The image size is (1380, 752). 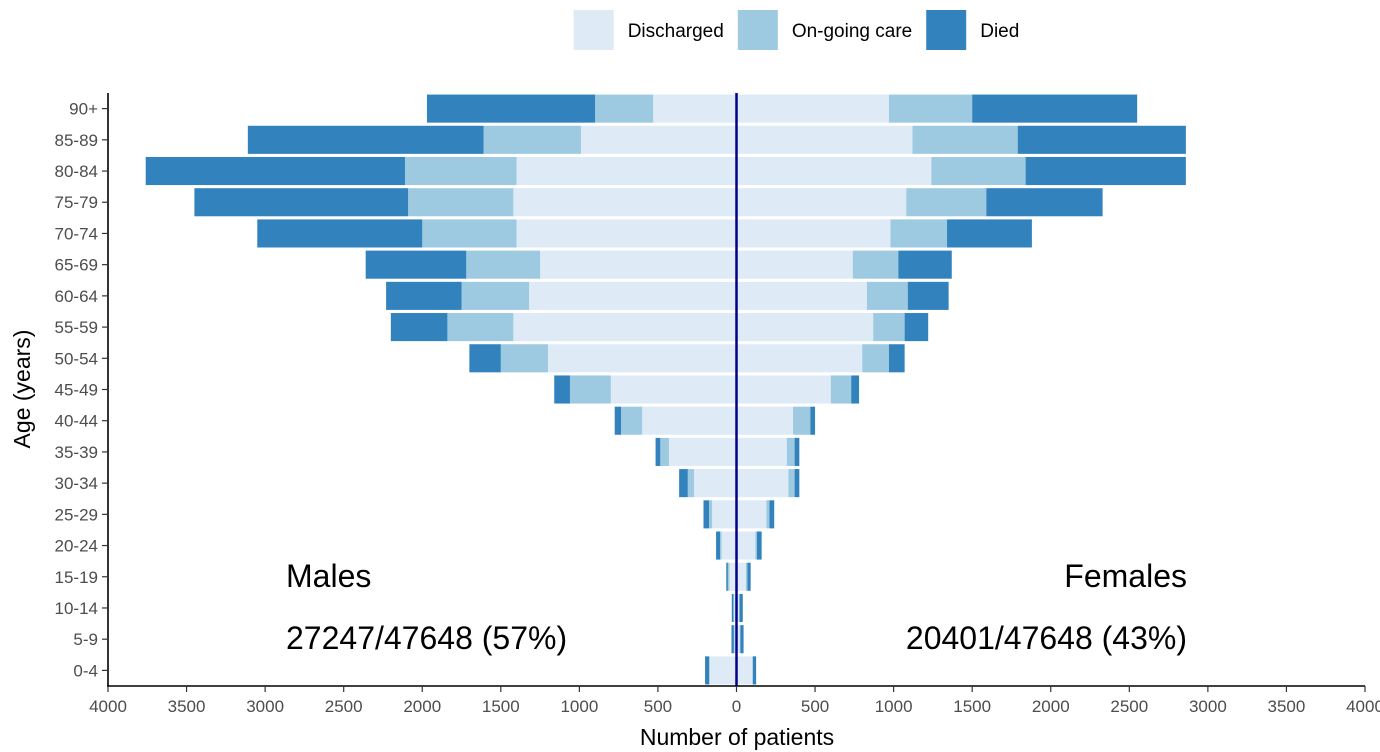 What do you see at coordinates (85, 639) in the screenshot?
I see `y-tick-label: 5-9` at bounding box center [85, 639].